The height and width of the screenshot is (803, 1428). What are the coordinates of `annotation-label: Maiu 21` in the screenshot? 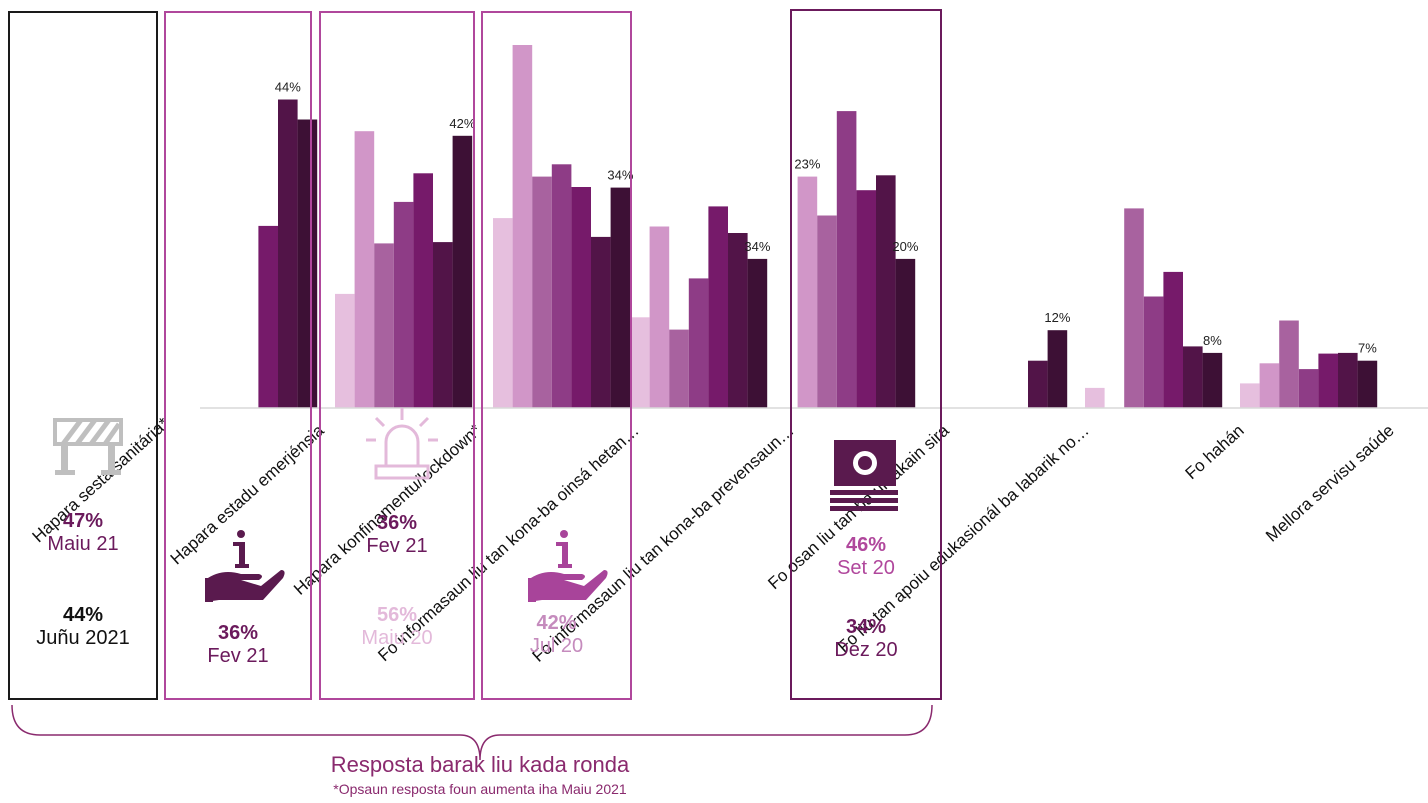 It's located at (83, 544).